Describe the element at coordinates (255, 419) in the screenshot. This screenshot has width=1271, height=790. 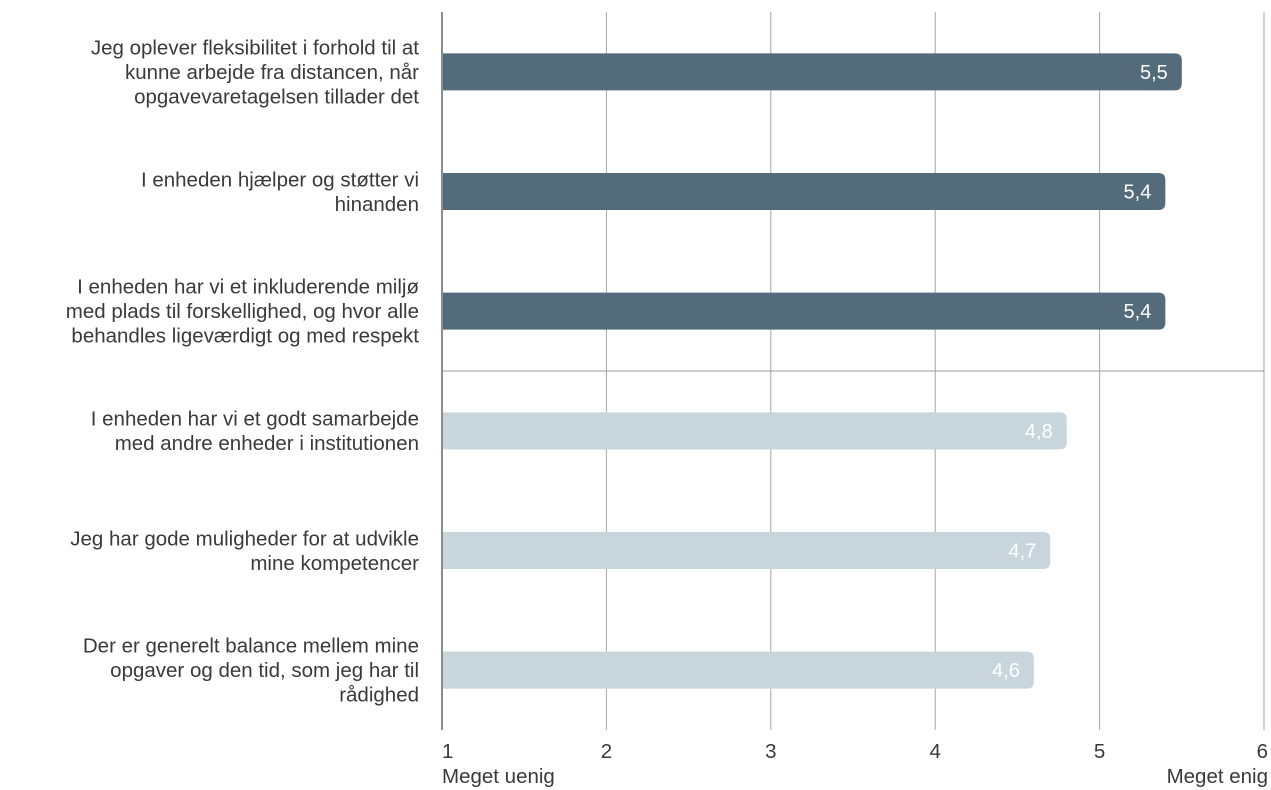
I see `category-label-4-line-1: I enheden har vi et godt samarbejde` at that location.